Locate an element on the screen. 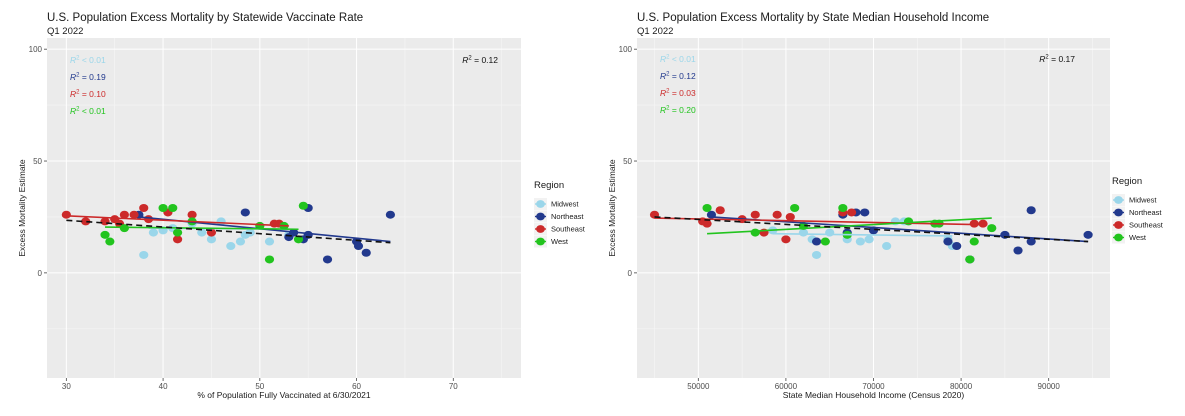 This screenshot has height=416, width=1185. x-tick-label: 30 is located at coordinates (66, 386).